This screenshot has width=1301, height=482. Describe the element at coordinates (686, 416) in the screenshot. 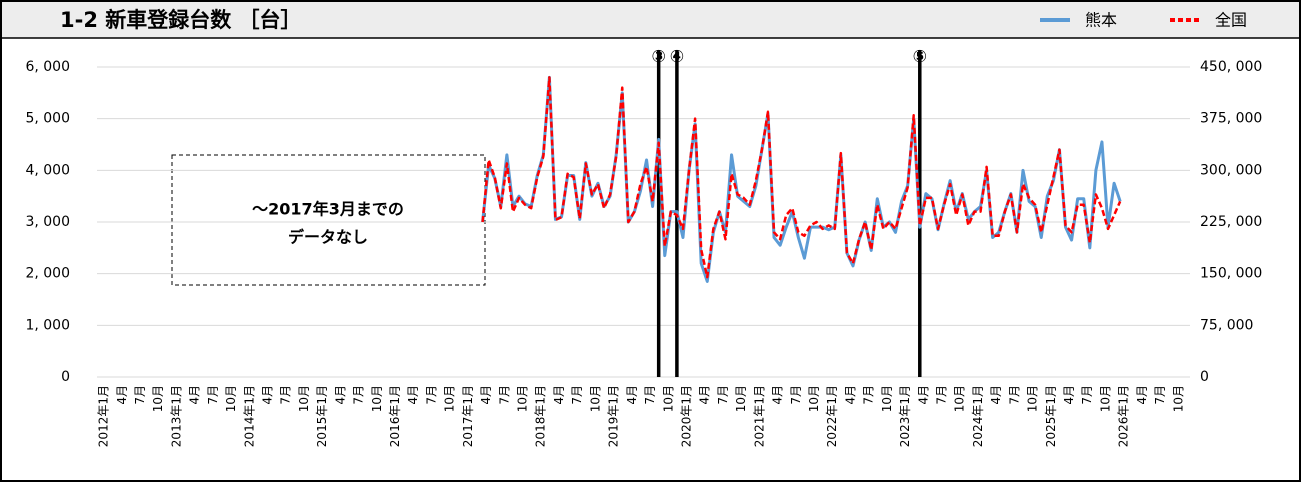

I see `x-tick-label: 2020年1月` at that location.